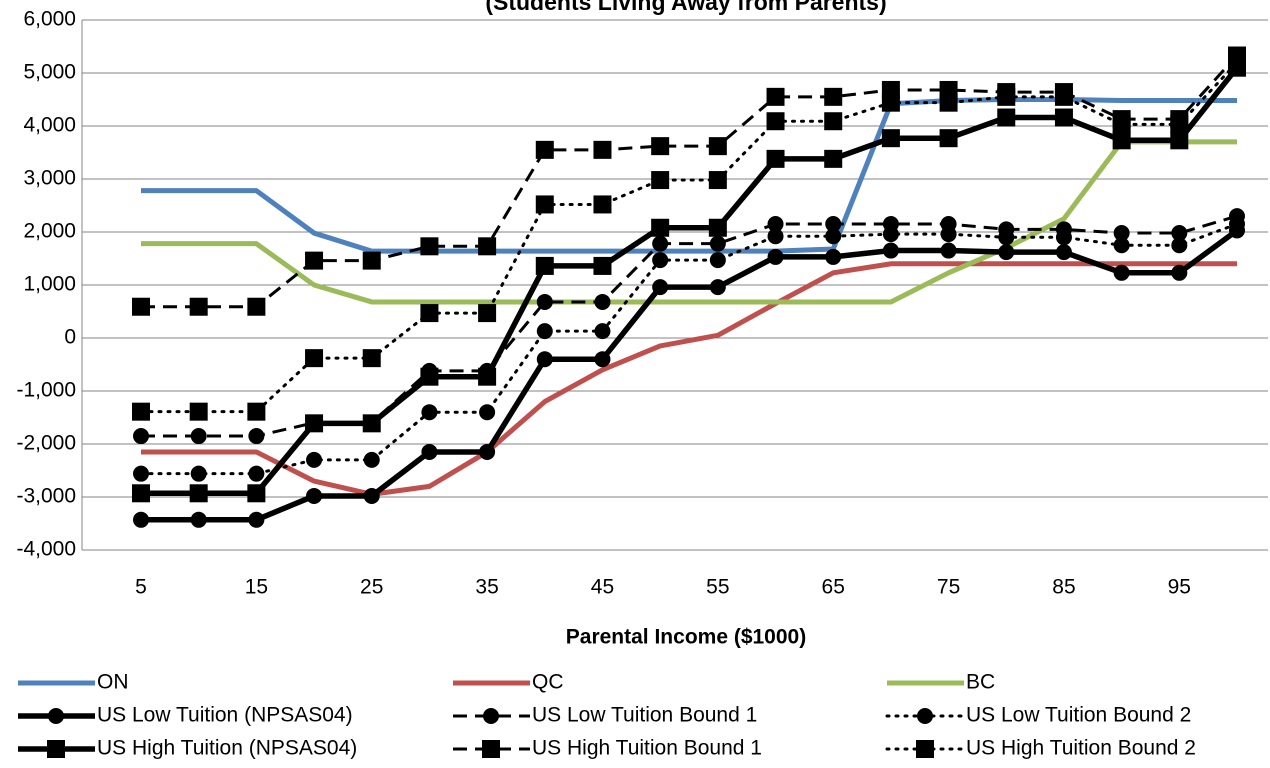 The width and height of the screenshot is (1270, 768). I want to click on y-tick-label: 1,000, so click(49, 284).